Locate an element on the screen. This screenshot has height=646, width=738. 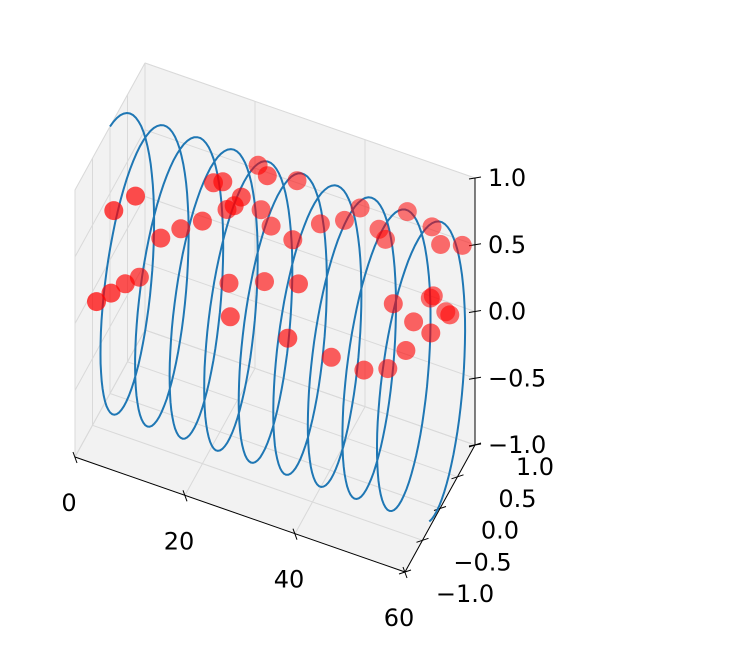
z-tick-label: 0.0 is located at coordinates (507, 312).